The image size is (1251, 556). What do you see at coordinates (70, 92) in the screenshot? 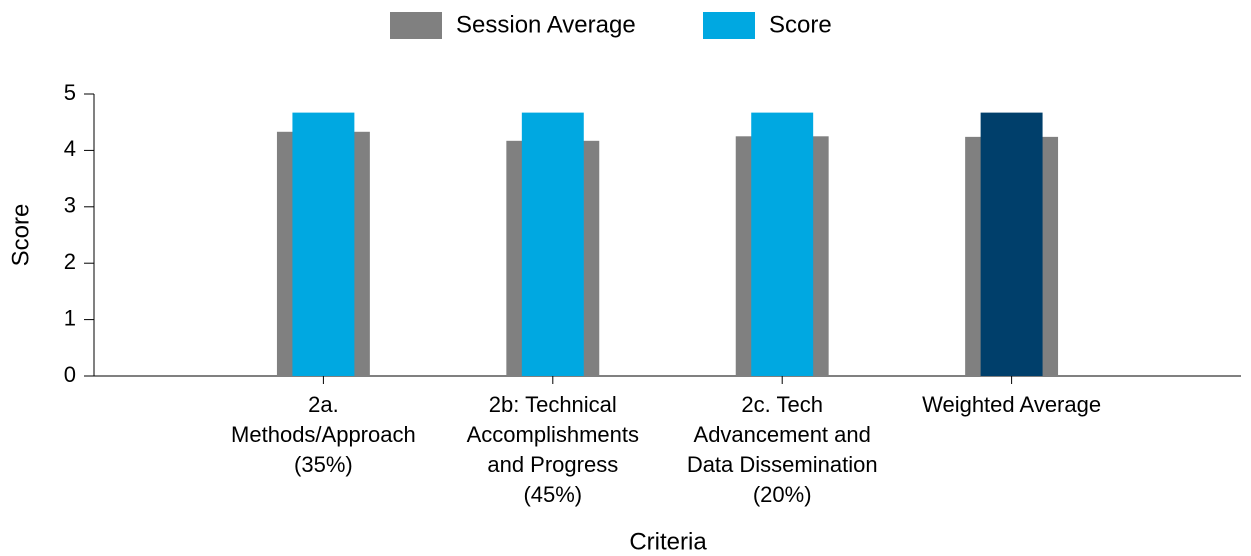
I see `y-tick-label: 5` at bounding box center [70, 92].